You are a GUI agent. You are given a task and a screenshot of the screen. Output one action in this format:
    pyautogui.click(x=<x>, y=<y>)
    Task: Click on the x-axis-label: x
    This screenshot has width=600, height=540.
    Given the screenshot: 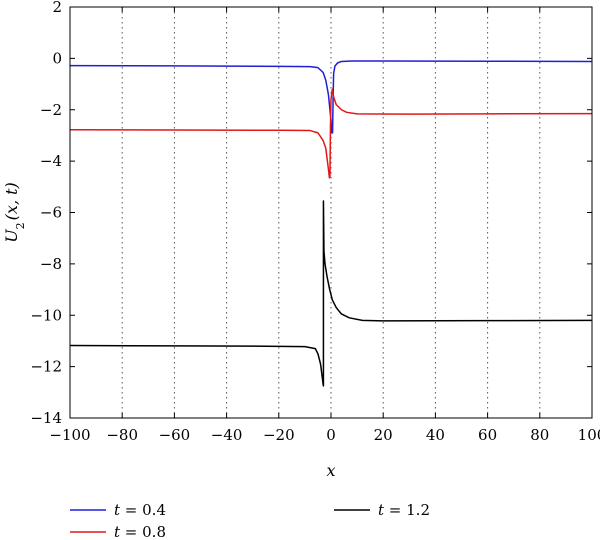 What is the action you would take?
    pyautogui.click(x=330, y=470)
    